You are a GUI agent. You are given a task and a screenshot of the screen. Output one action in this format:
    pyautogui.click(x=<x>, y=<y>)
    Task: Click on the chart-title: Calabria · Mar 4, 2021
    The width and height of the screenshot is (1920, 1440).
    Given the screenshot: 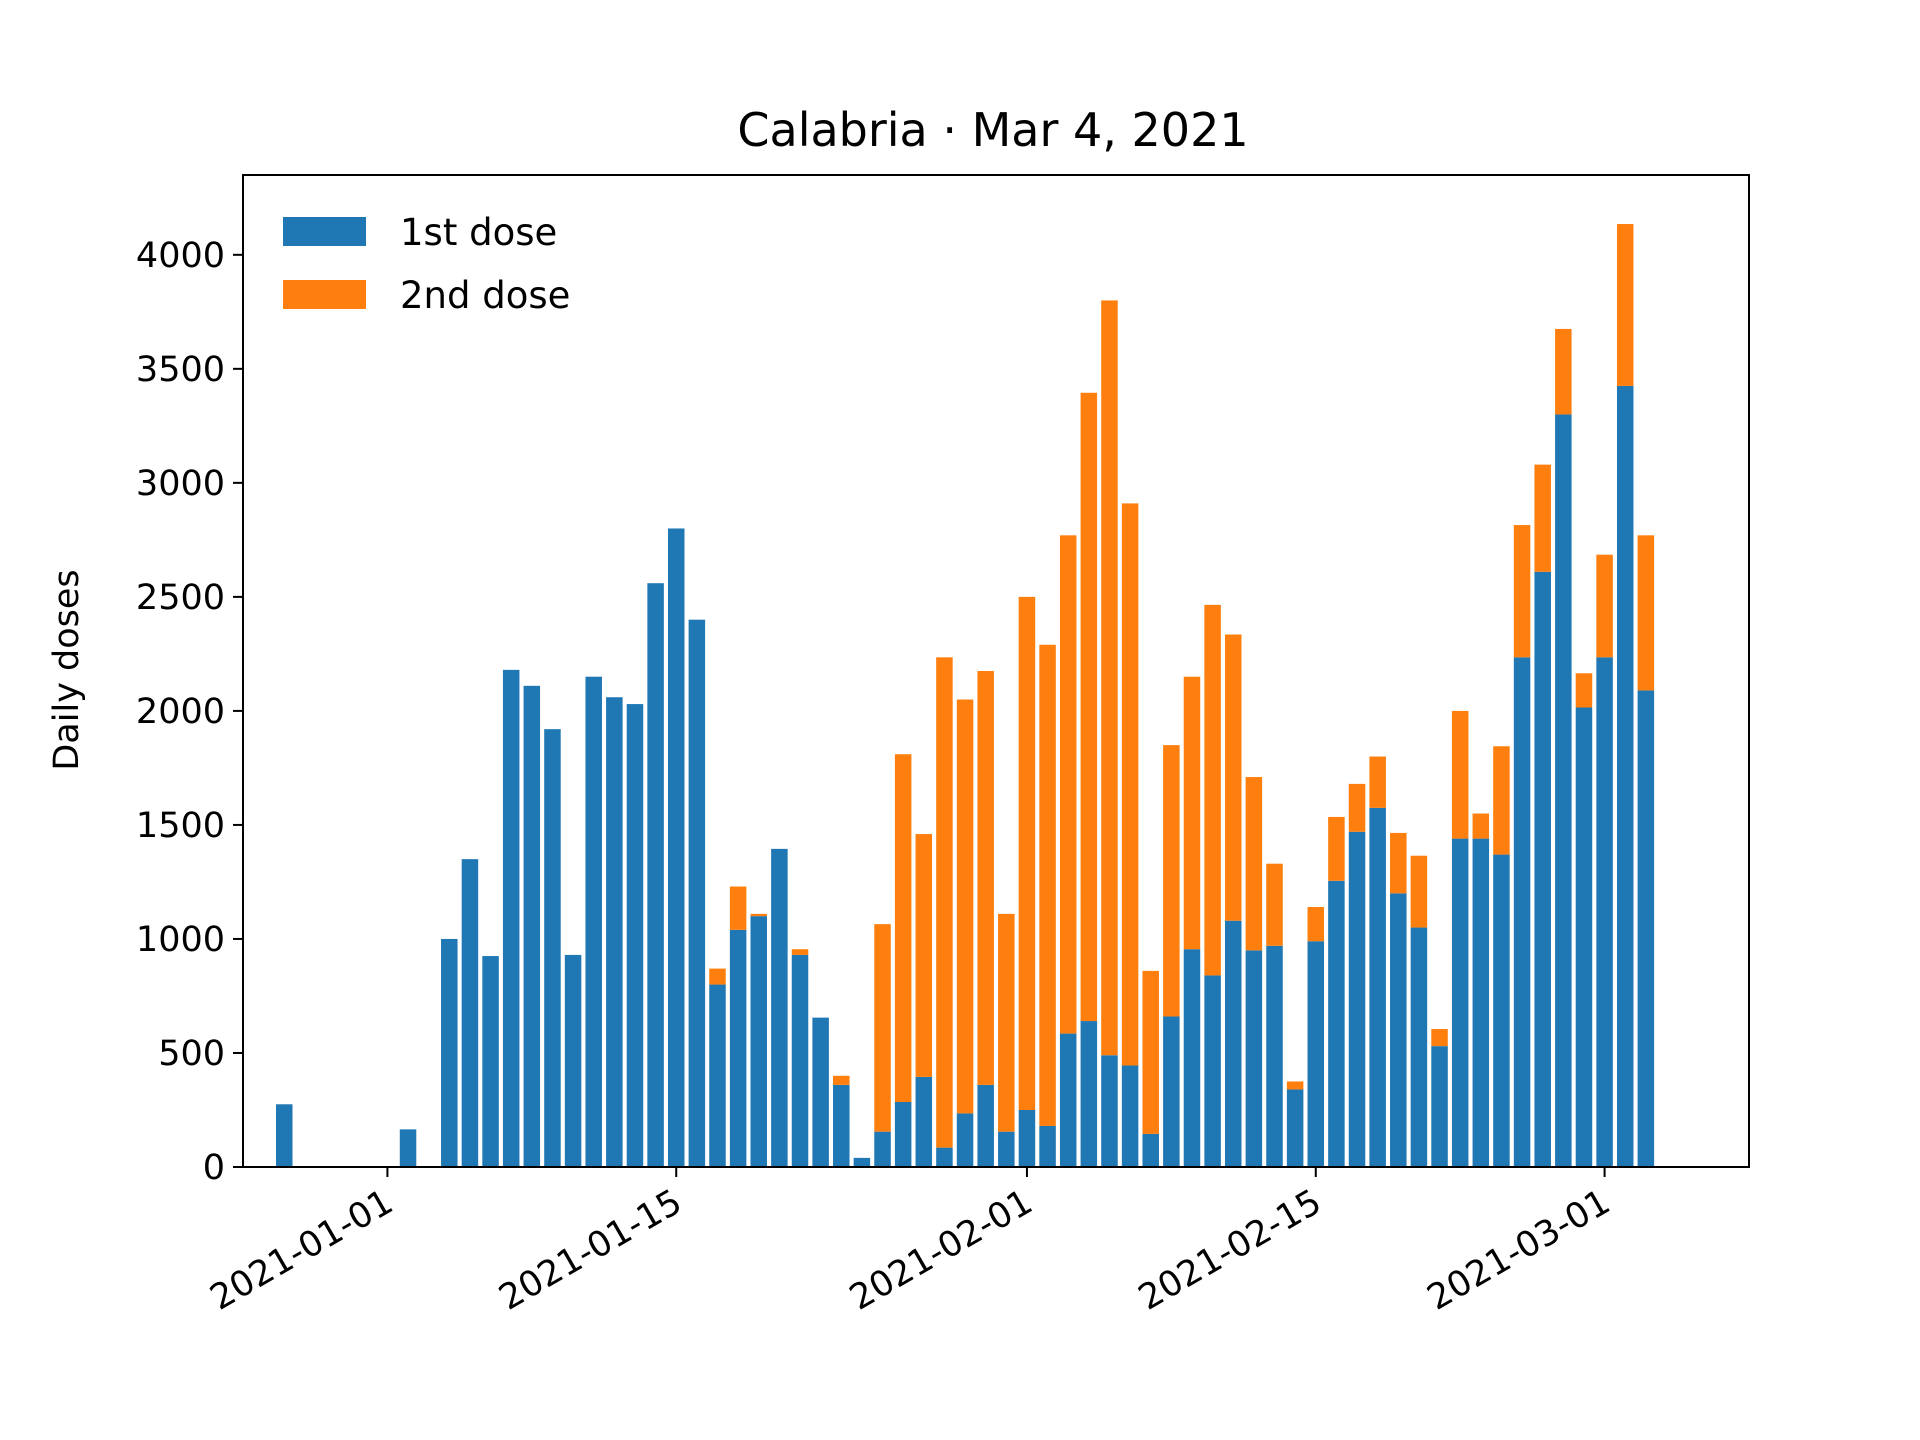 What is the action you would take?
    pyautogui.click(x=992, y=130)
    